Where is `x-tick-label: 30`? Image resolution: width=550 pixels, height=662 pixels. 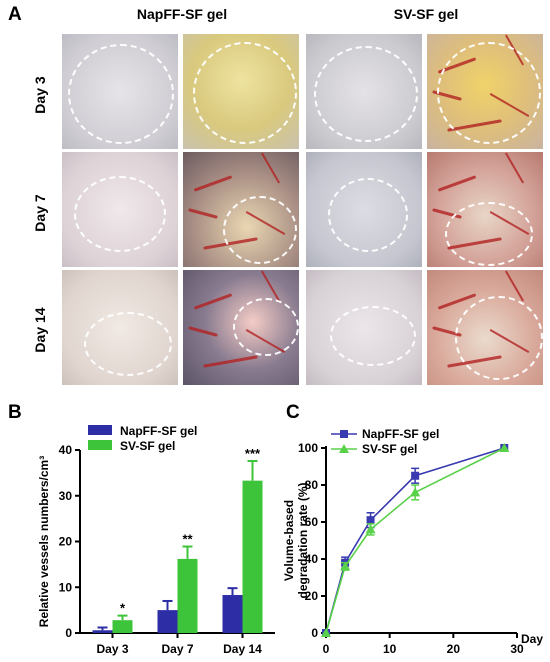 x-tick-label: 30 is located at coordinates (517, 649).